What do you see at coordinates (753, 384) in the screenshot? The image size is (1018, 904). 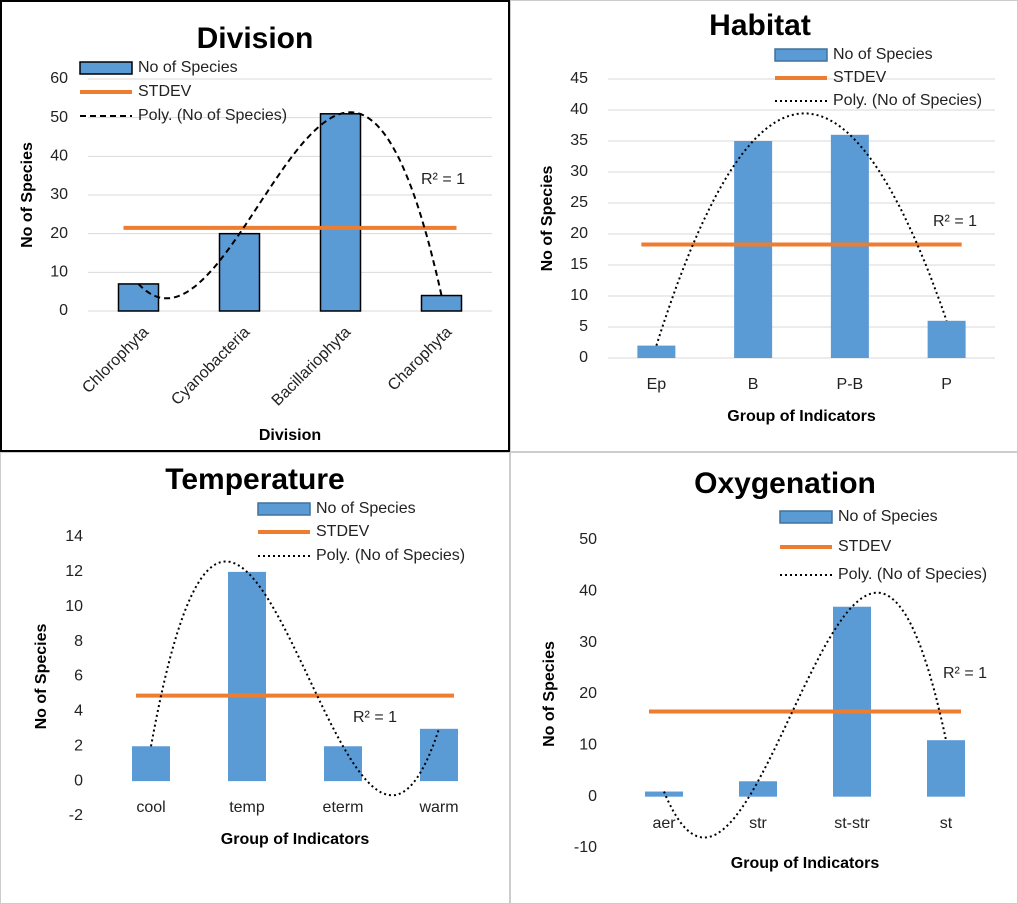 I see `x-tick-label: B` at bounding box center [753, 384].